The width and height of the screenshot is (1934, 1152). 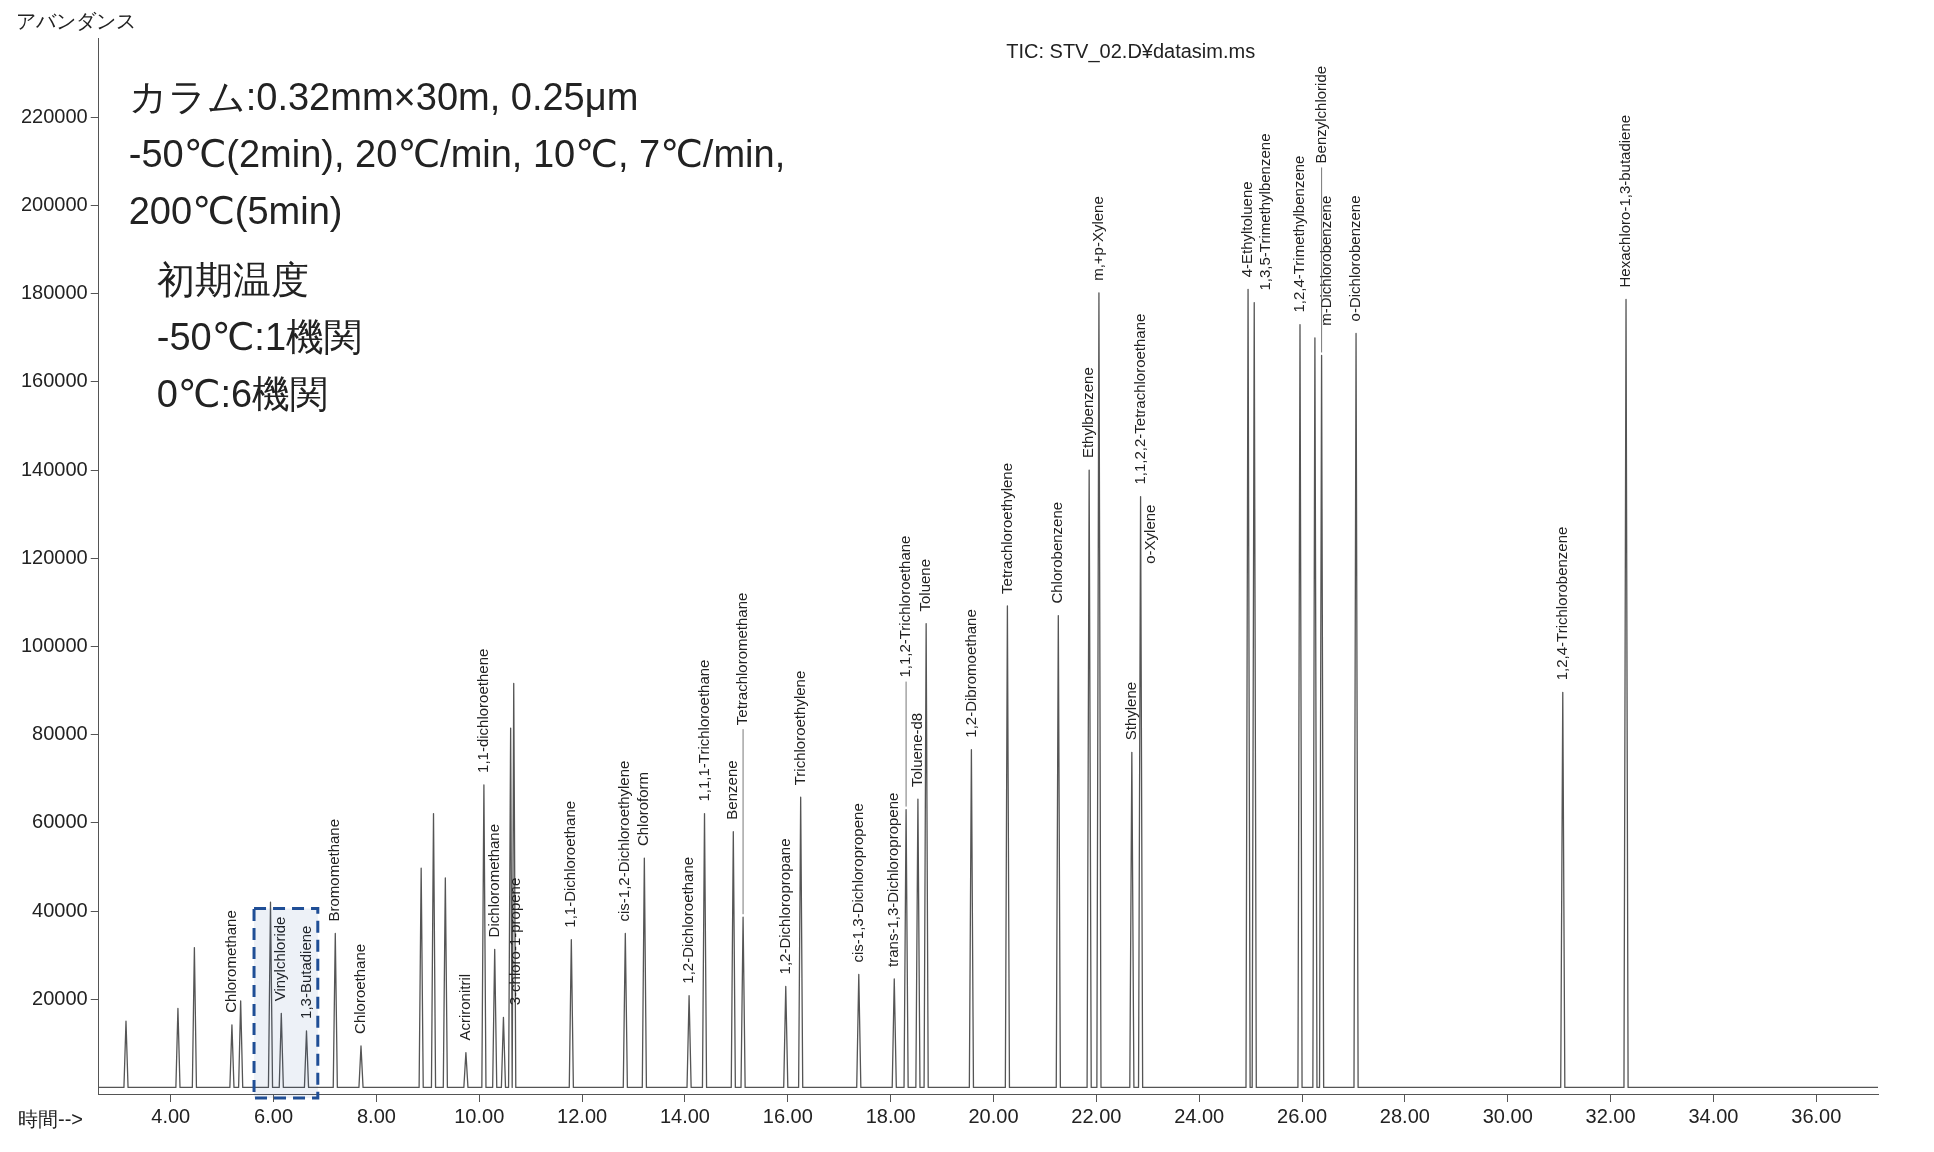 What do you see at coordinates (917, 750) in the screenshot?
I see `annotation: Toluene-d8` at bounding box center [917, 750].